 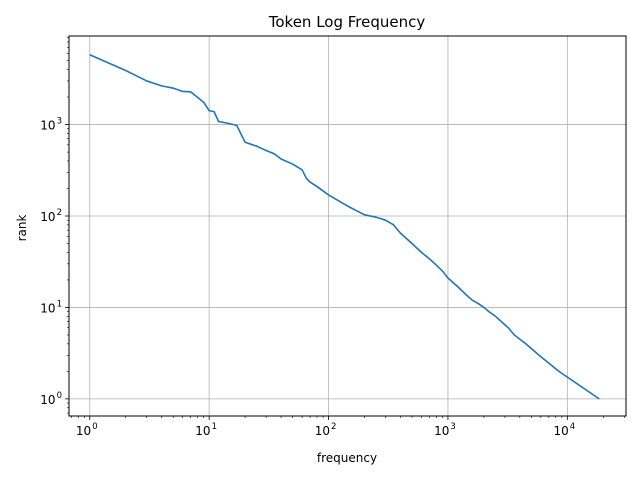 I want to click on chart-title: Token Log Frequency, so click(x=347, y=22).